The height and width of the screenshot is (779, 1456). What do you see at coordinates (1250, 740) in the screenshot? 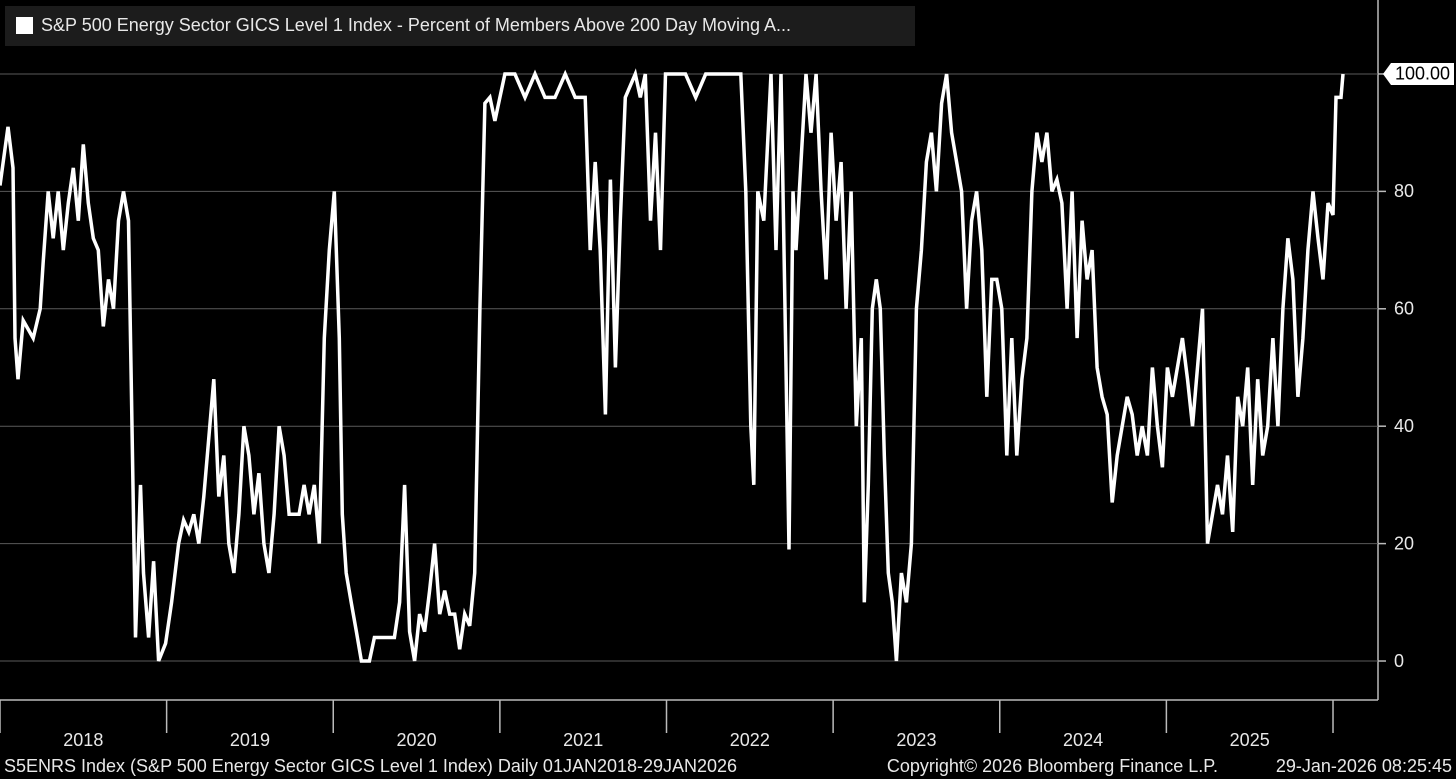
I see `x-tick-label: 2025` at bounding box center [1250, 740].